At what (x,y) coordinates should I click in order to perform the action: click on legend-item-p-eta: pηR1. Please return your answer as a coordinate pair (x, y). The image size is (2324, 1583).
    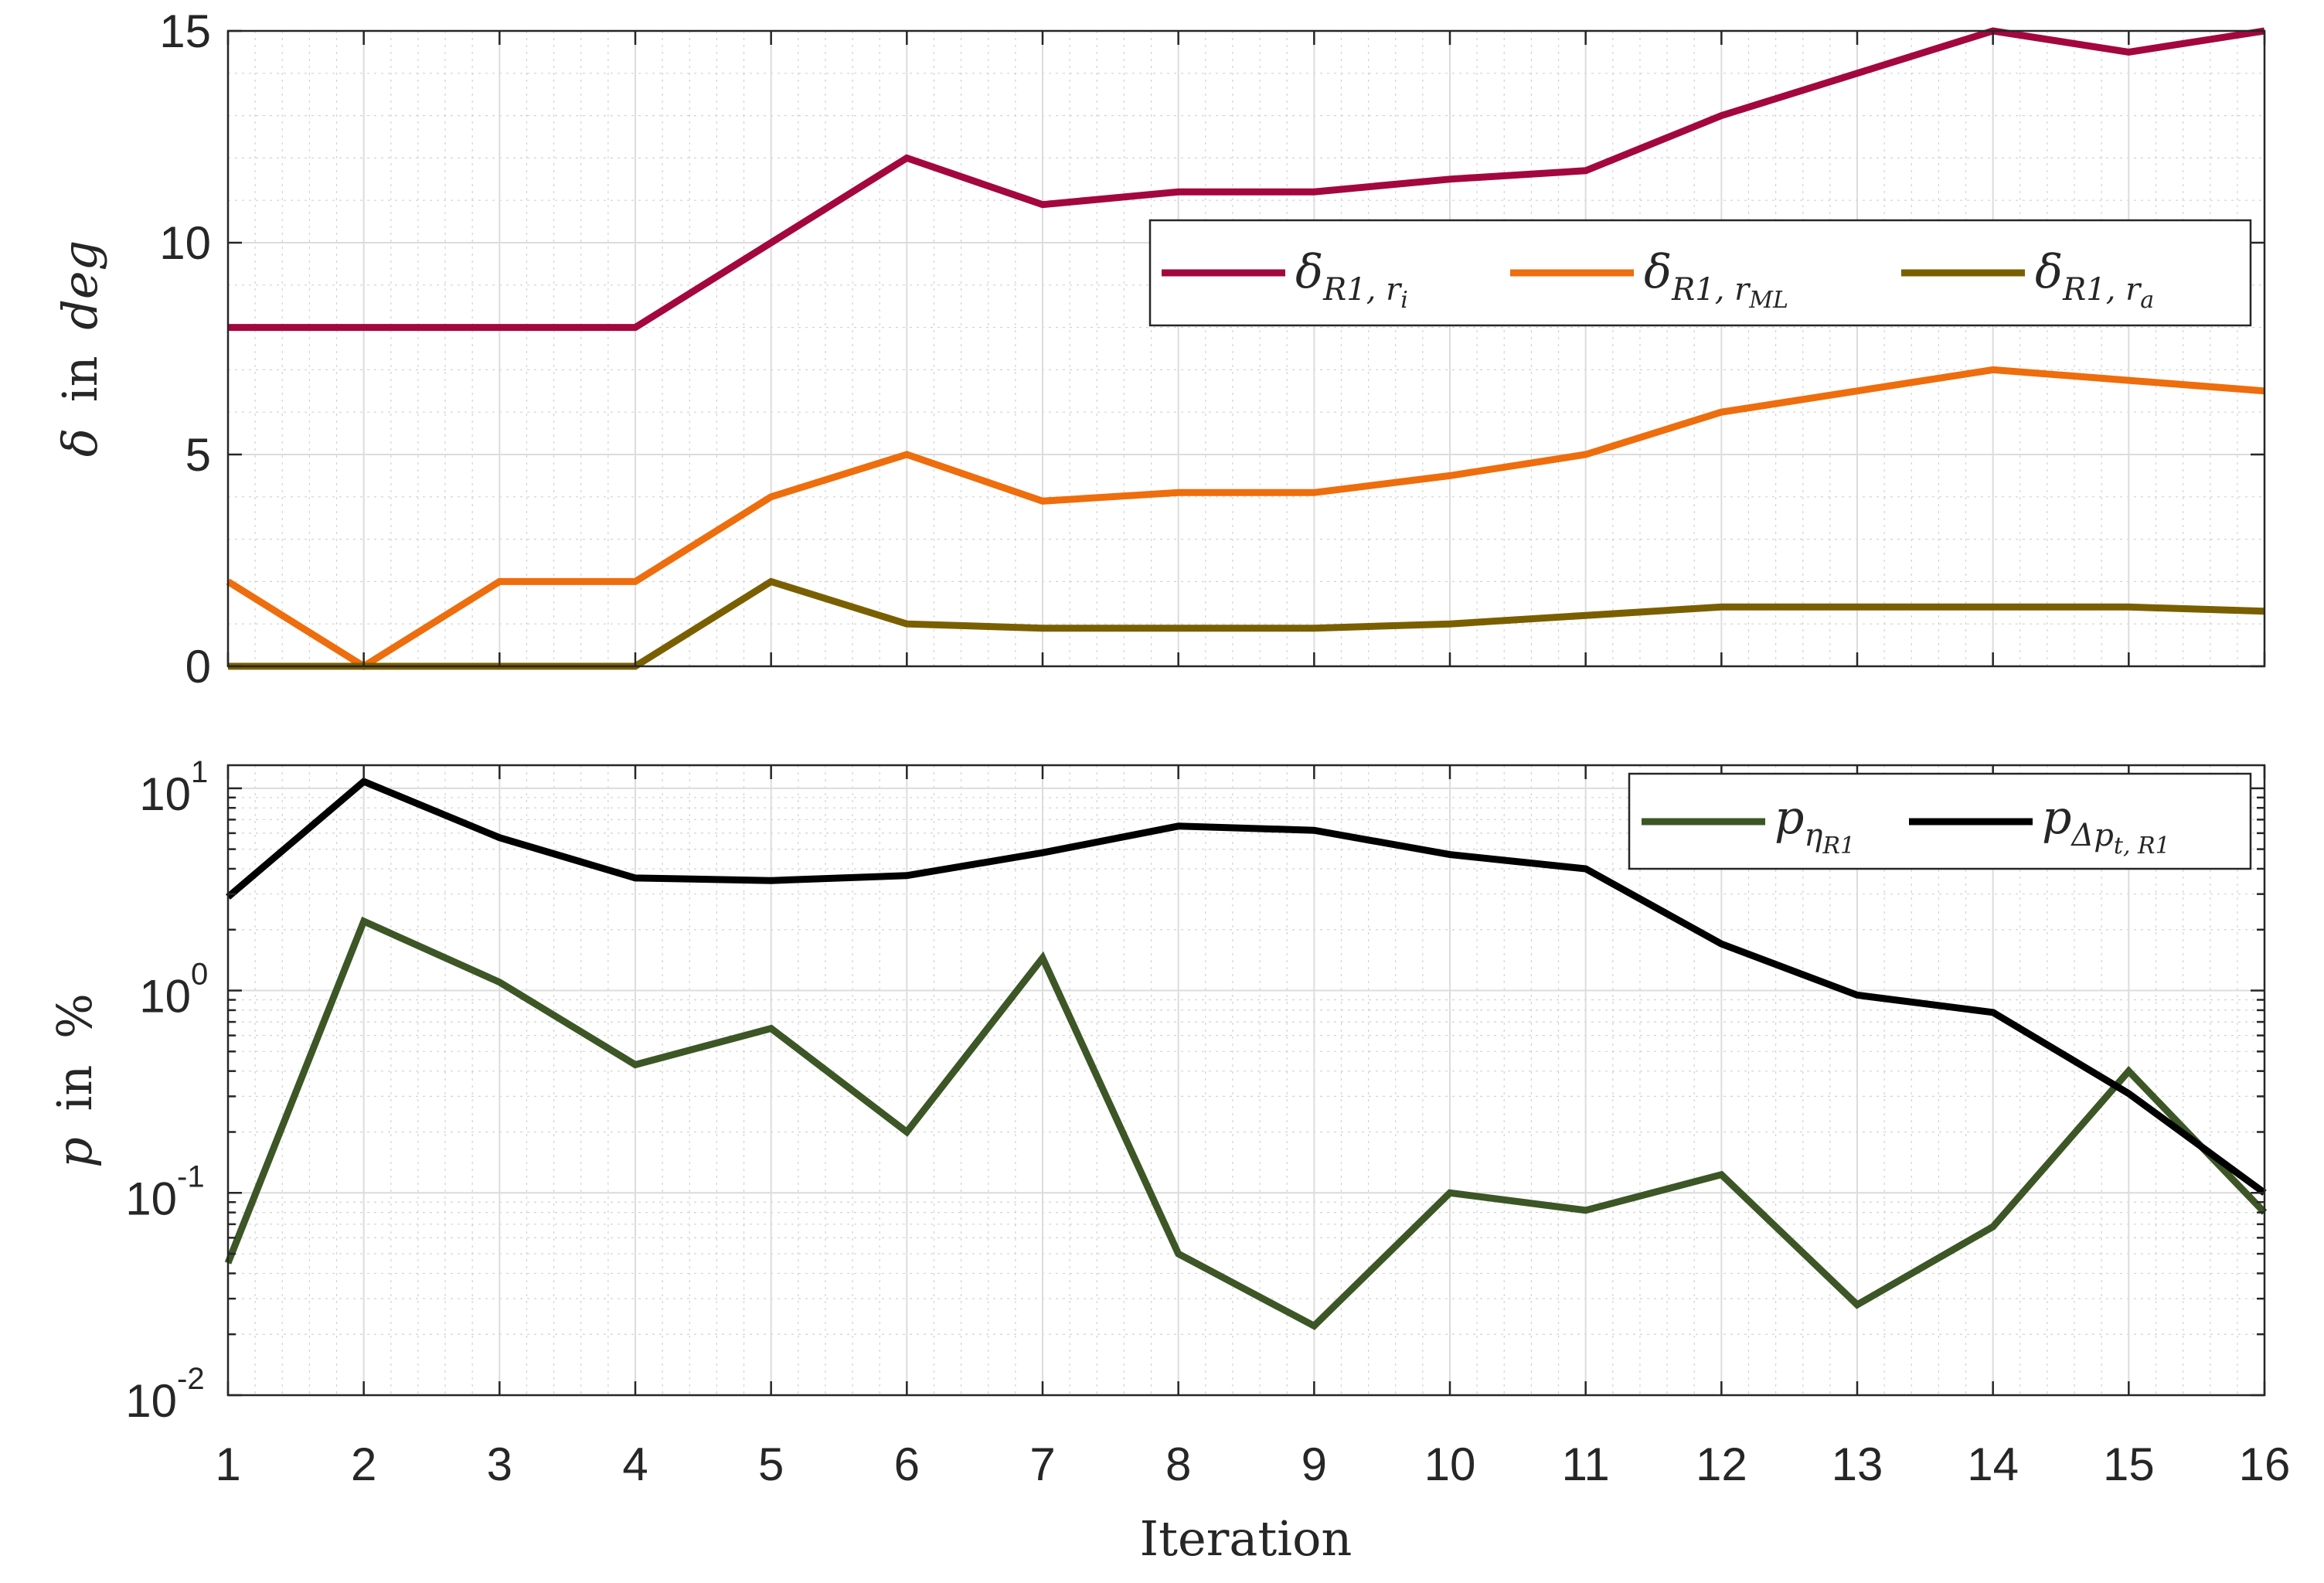
    Looking at the image, I should click on (1748, 825).